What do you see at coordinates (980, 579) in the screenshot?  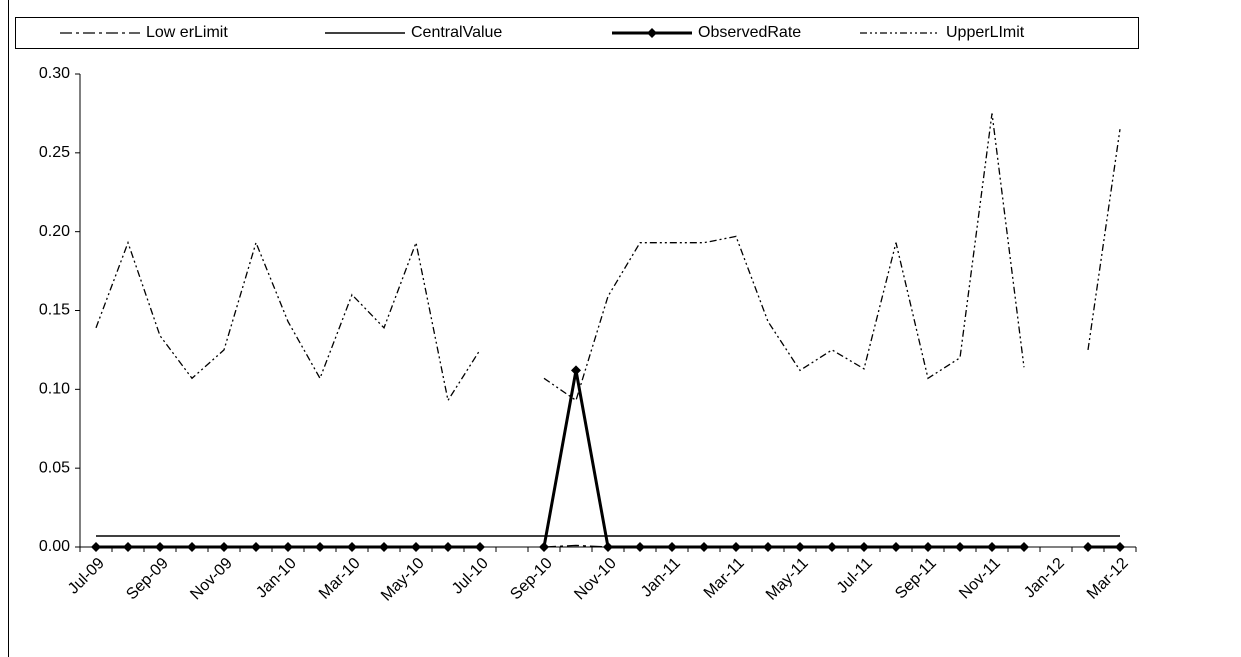 I see `x-tick-label: Nov-11` at bounding box center [980, 579].